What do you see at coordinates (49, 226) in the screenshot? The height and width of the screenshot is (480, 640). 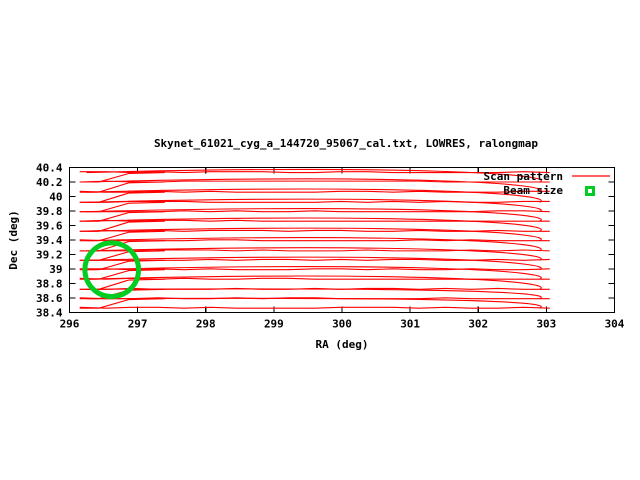 I see `y-tick-label: 39.6` at bounding box center [49, 226].